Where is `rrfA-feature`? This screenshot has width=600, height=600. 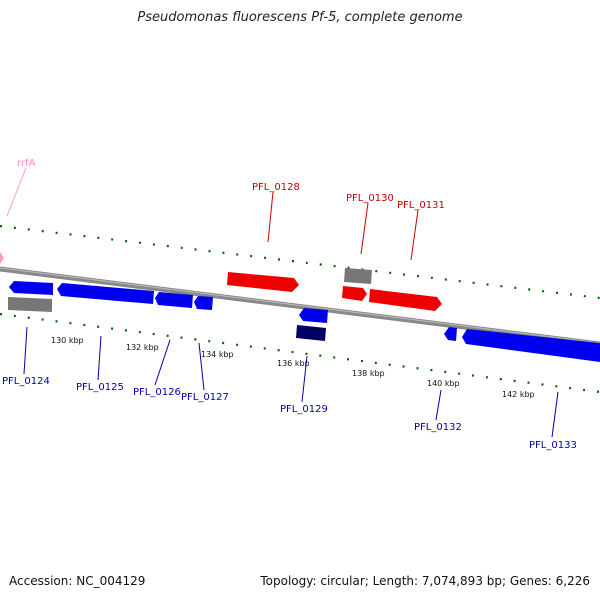 rrfA-feature is located at coordinates (2, 258).